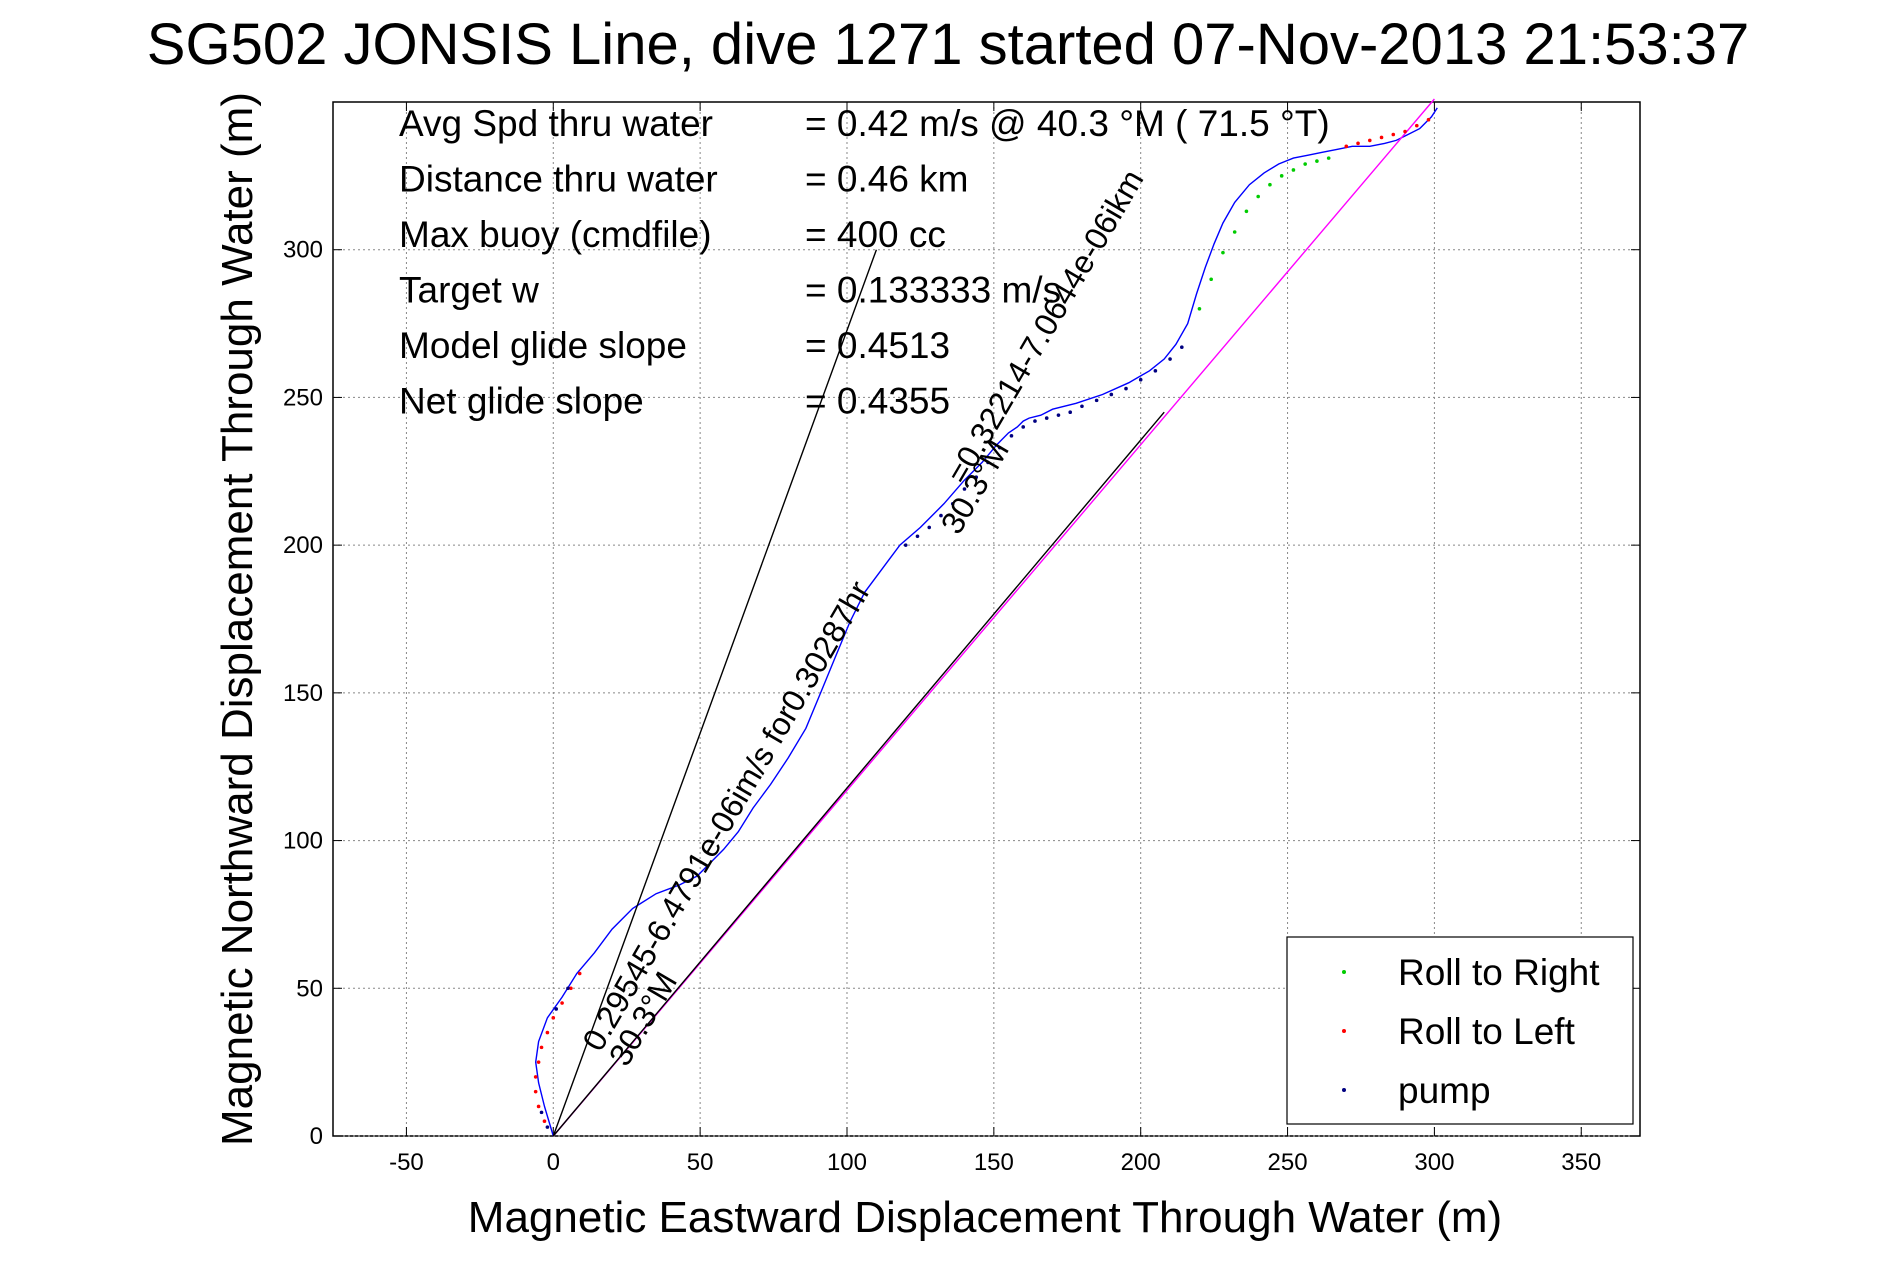 The height and width of the screenshot is (1262, 1891). What do you see at coordinates (303, 545) in the screenshot?
I see `y-tick-label: 200` at bounding box center [303, 545].